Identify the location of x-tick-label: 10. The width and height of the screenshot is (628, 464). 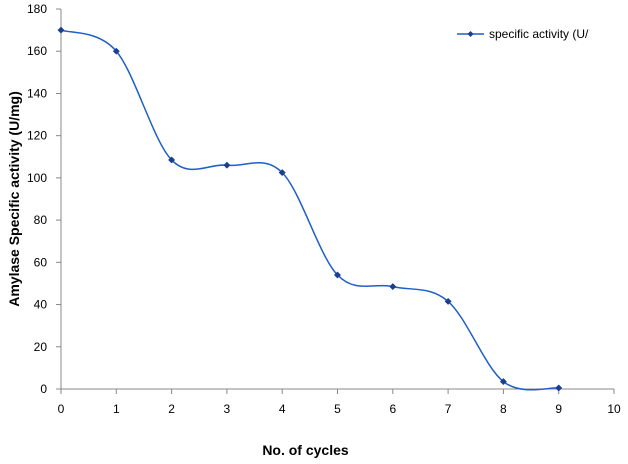
(614, 409).